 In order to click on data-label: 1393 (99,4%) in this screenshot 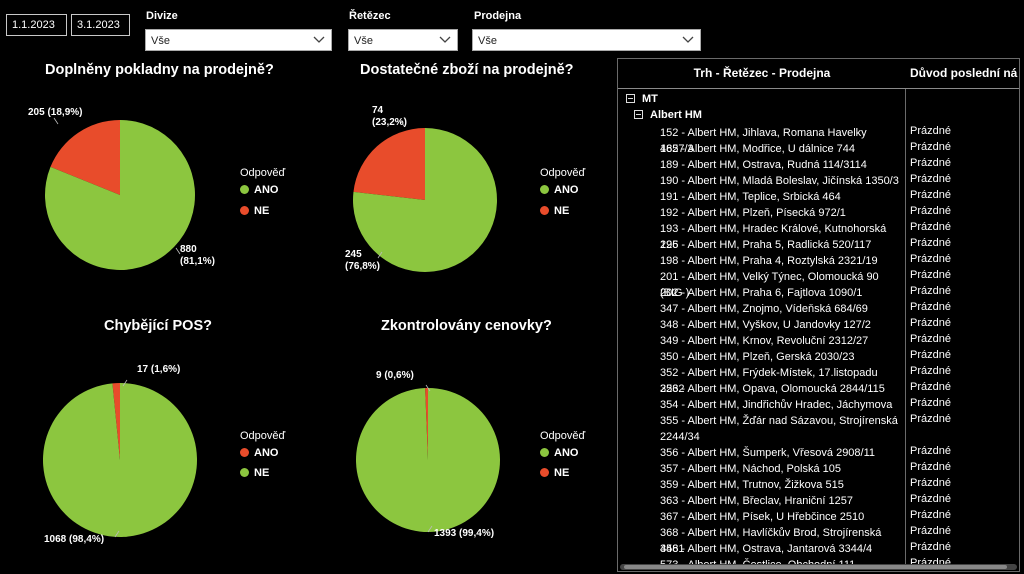, I will do `click(464, 533)`.